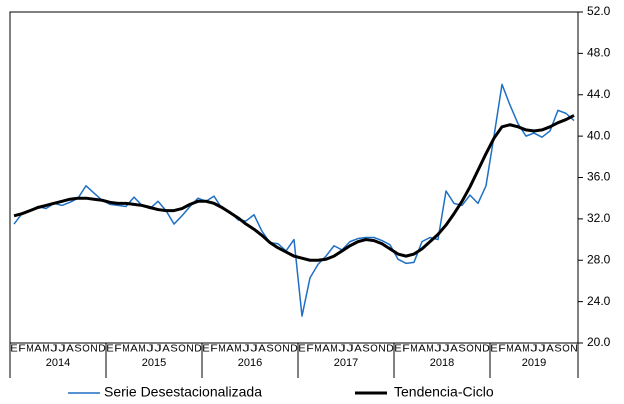 The image size is (624, 404). I want to click on y-tick-label: 32.0, so click(599, 218).